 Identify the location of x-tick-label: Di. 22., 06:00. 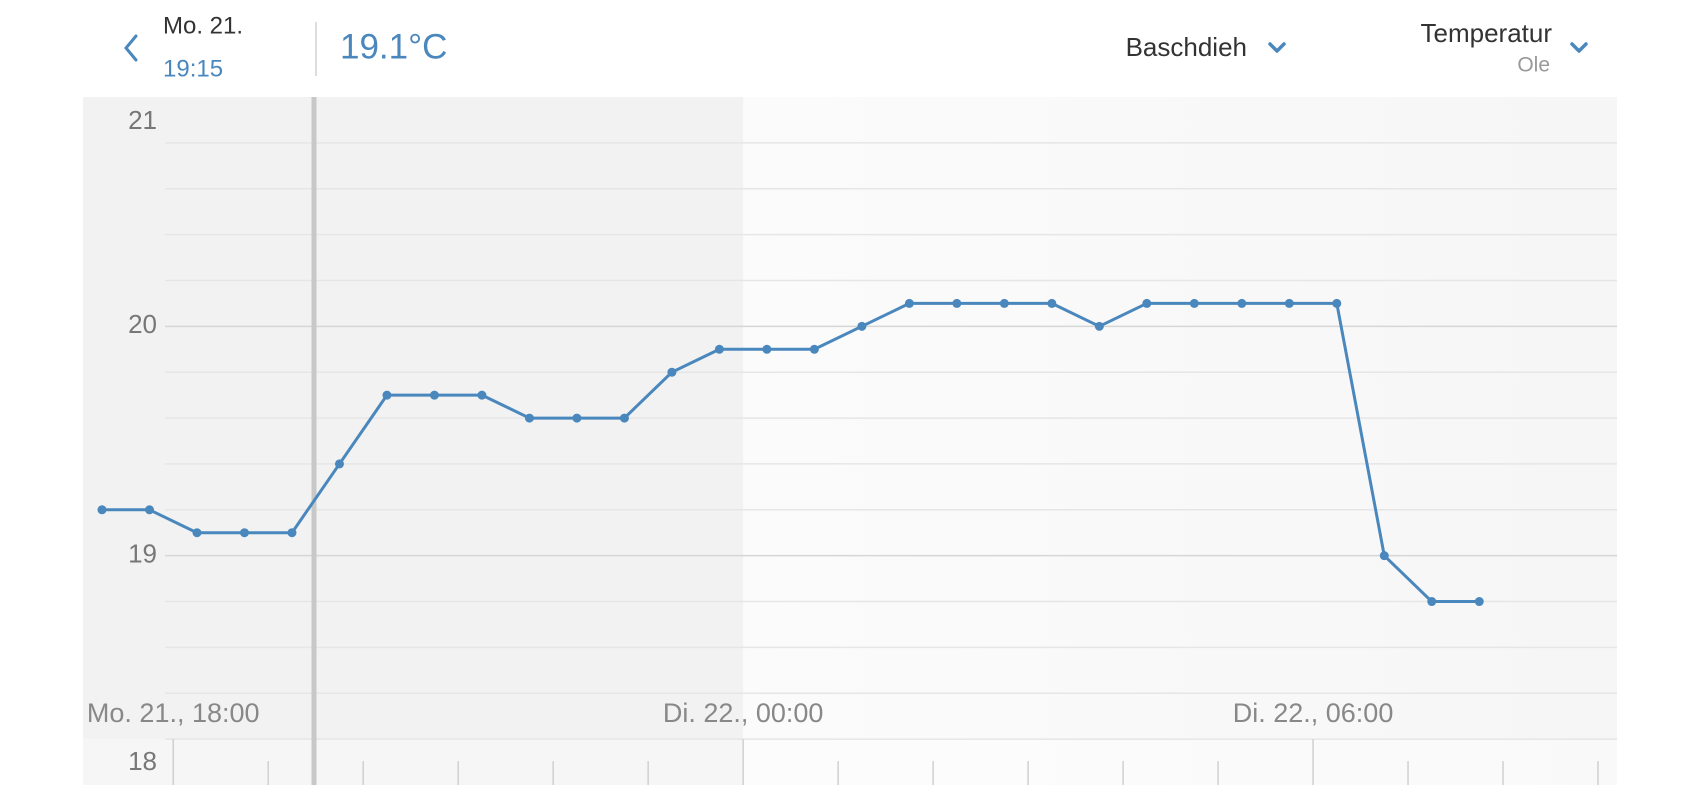
(1313, 713).